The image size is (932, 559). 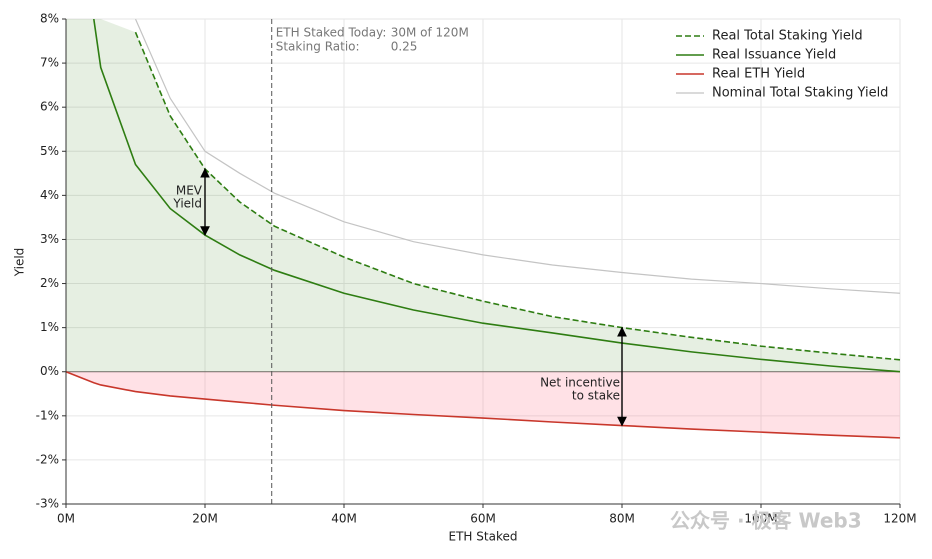 What do you see at coordinates (430, 33) in the screenshot?
I see `info-value: 30M of 120M` at bounding box center [430, 33].